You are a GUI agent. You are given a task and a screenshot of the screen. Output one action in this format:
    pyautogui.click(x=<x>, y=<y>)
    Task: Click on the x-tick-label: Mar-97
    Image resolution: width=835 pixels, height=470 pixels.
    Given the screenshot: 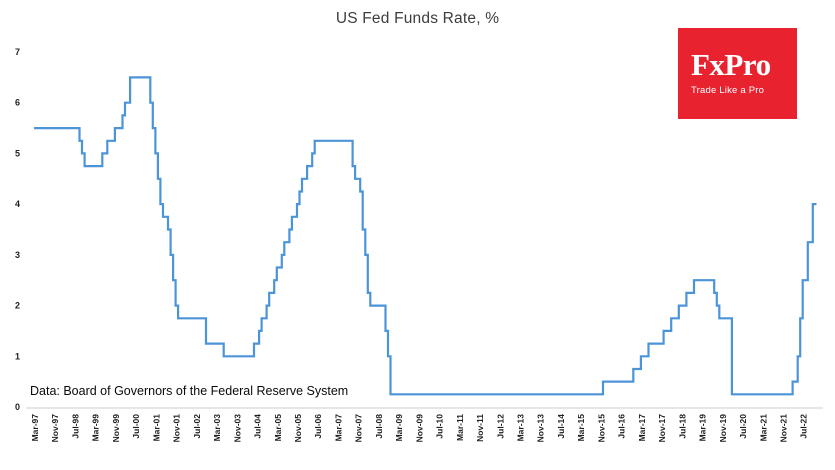 What is the action you would take?
    pyautogui.click(x=35, y=428)
    